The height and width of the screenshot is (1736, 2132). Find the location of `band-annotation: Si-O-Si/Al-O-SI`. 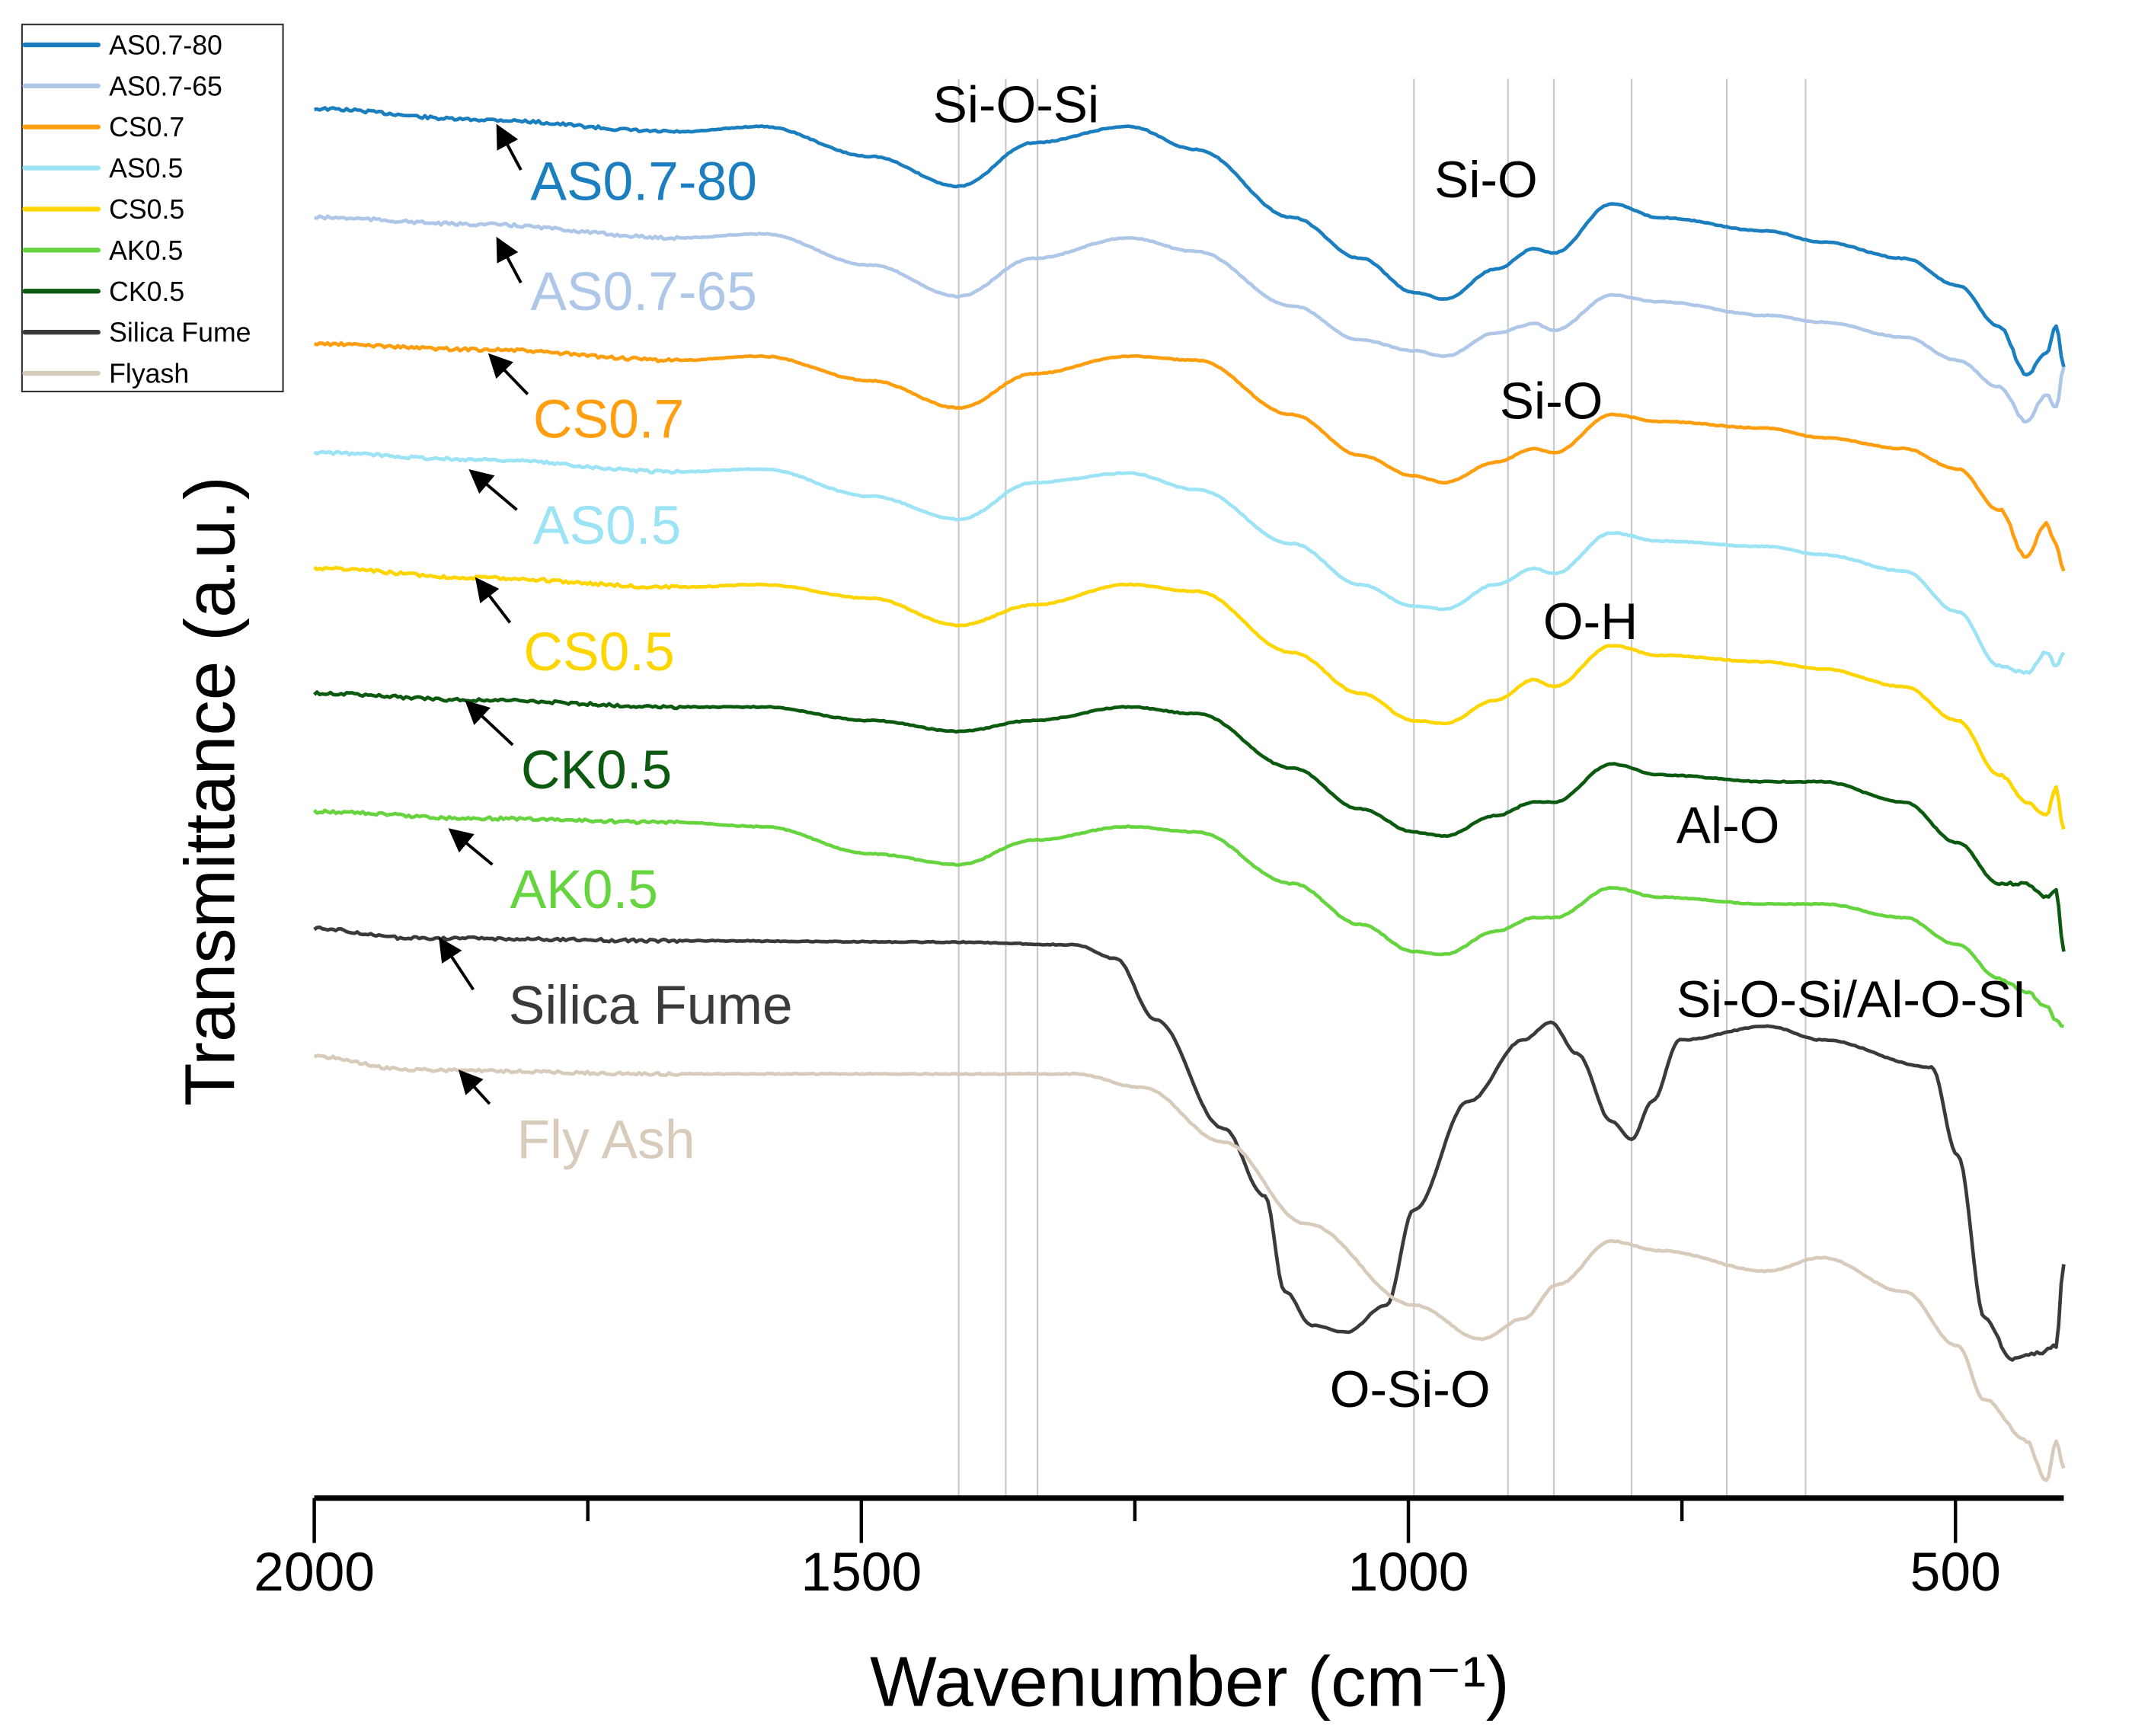

band-annotation: Si-O-Si/Al-O-SI is located at coordinates (1852, 999).